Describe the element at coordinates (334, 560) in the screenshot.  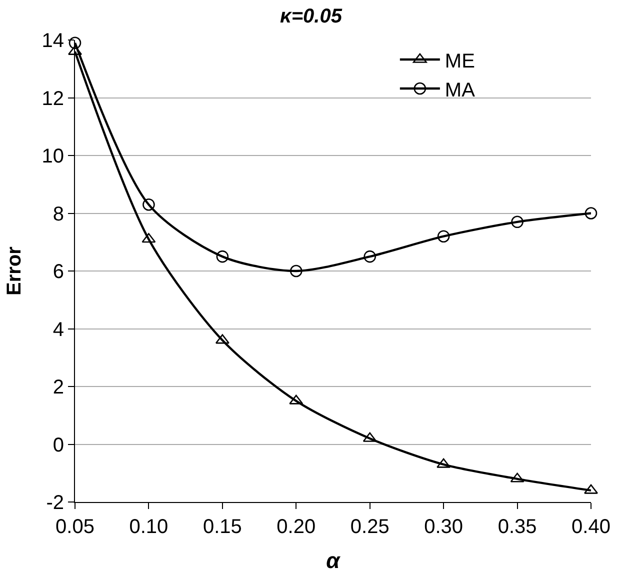
I see `x-axis-title: α` at that location.